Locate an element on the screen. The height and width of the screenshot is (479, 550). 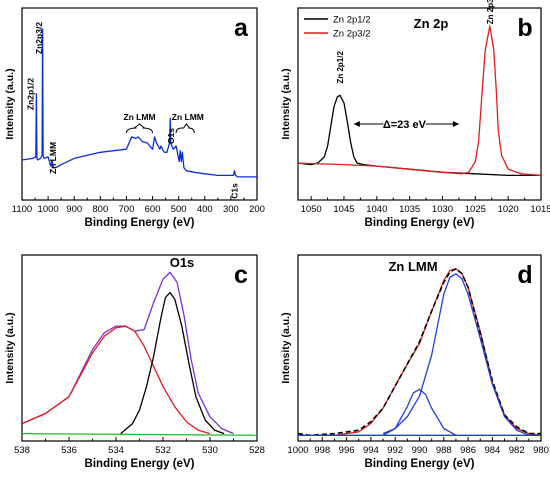
panel-label: d is located at coordinates (524, 275).